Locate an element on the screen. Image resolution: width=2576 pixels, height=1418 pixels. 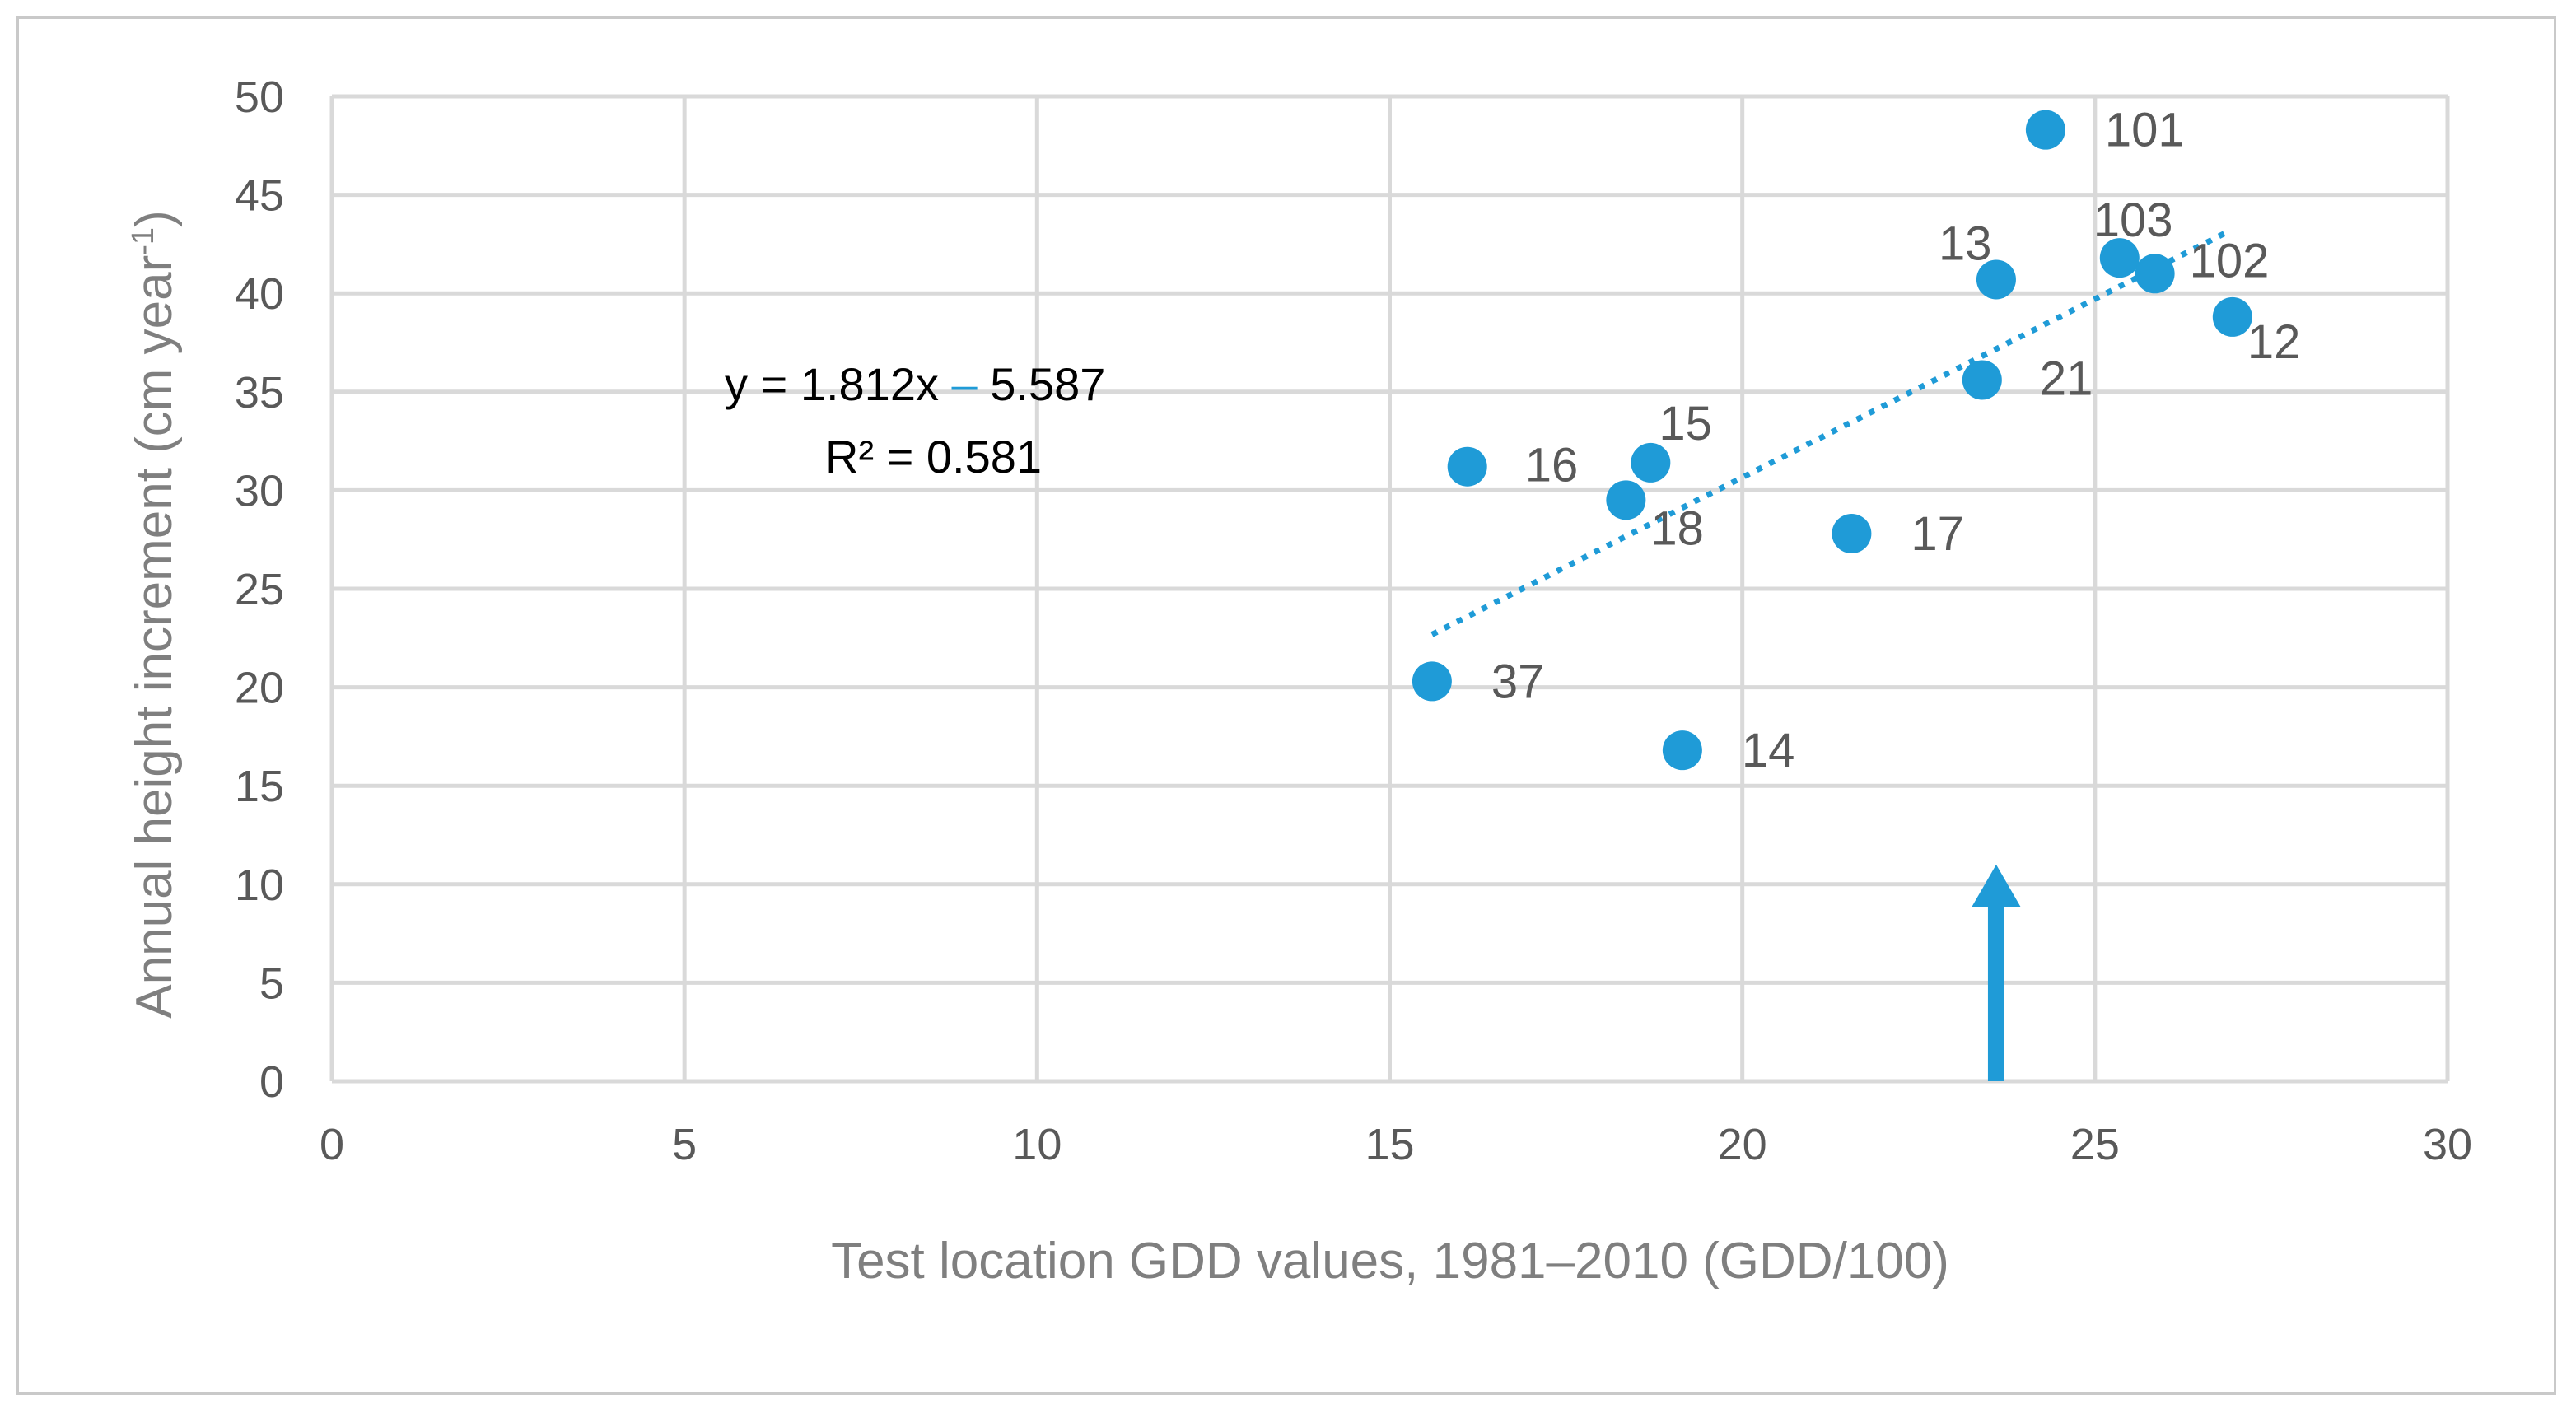
x-tick-label-25: 25 is located at coordinates (2095, 1145).